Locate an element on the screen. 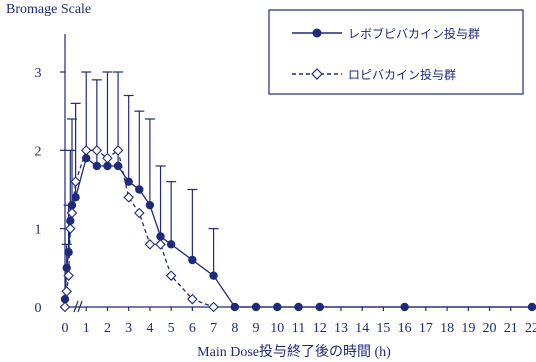  x-tick-label: 19 is located at coordinates (468, 328).